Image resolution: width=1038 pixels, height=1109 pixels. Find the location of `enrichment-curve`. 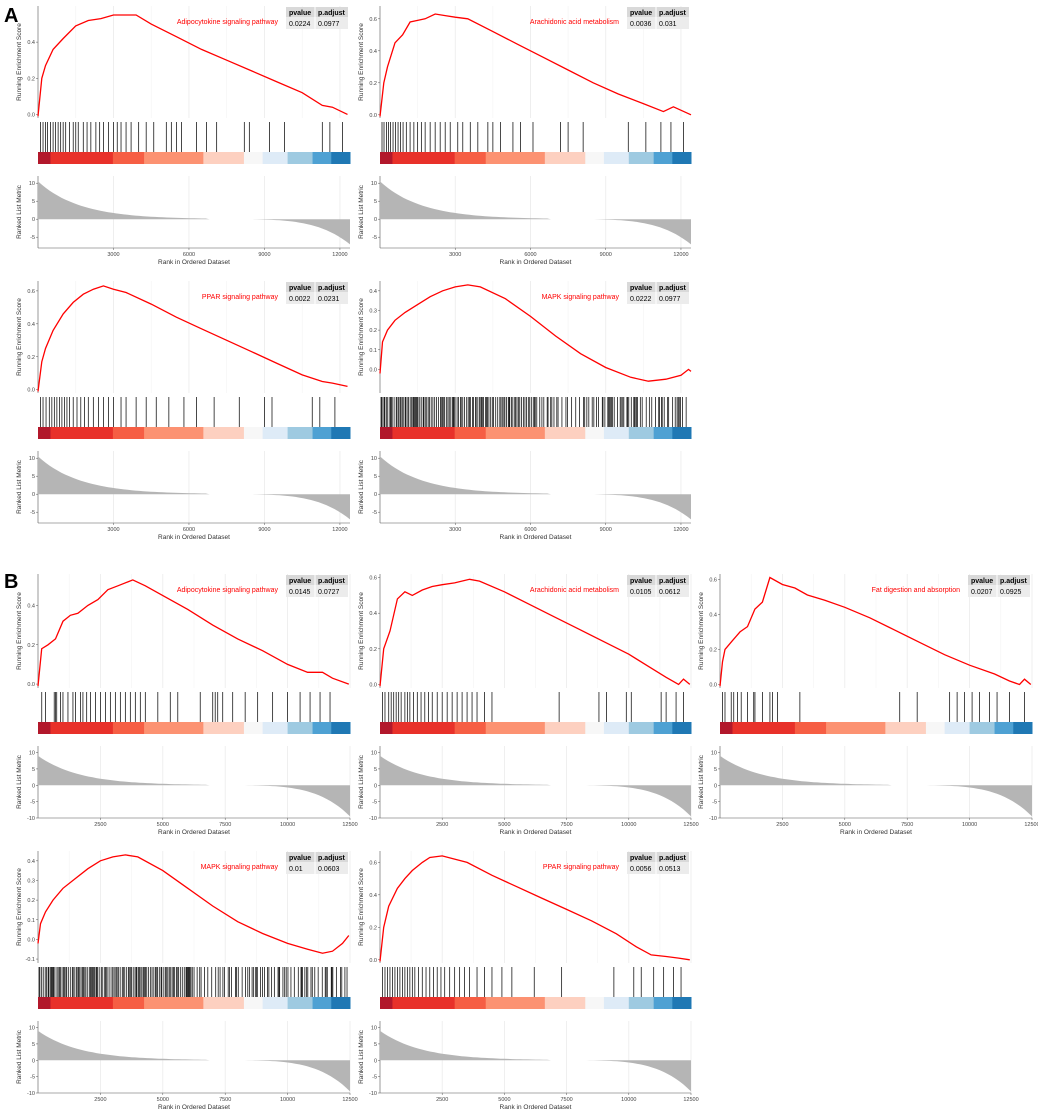

enrichment-curve is located at coordinates (193, 633).